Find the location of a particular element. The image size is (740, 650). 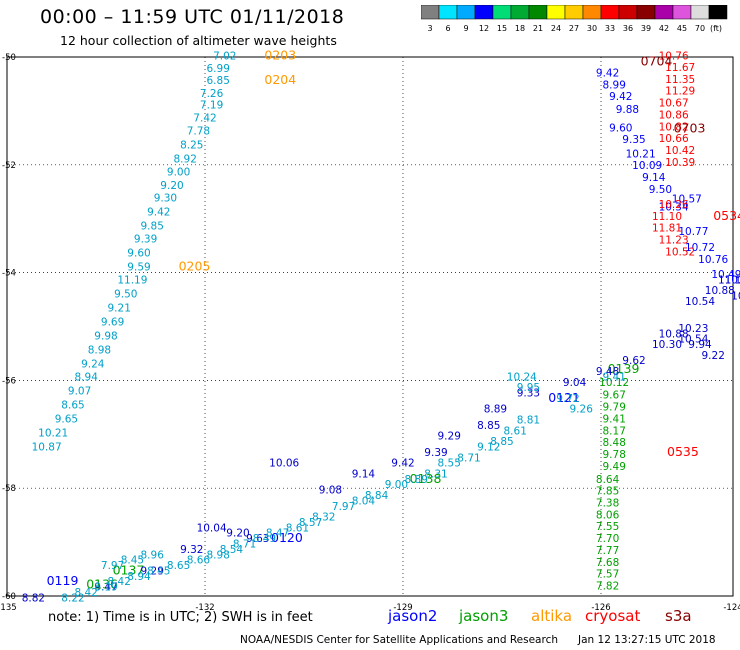

data-point-label: 7.70 is located at coordinates (607, 539).